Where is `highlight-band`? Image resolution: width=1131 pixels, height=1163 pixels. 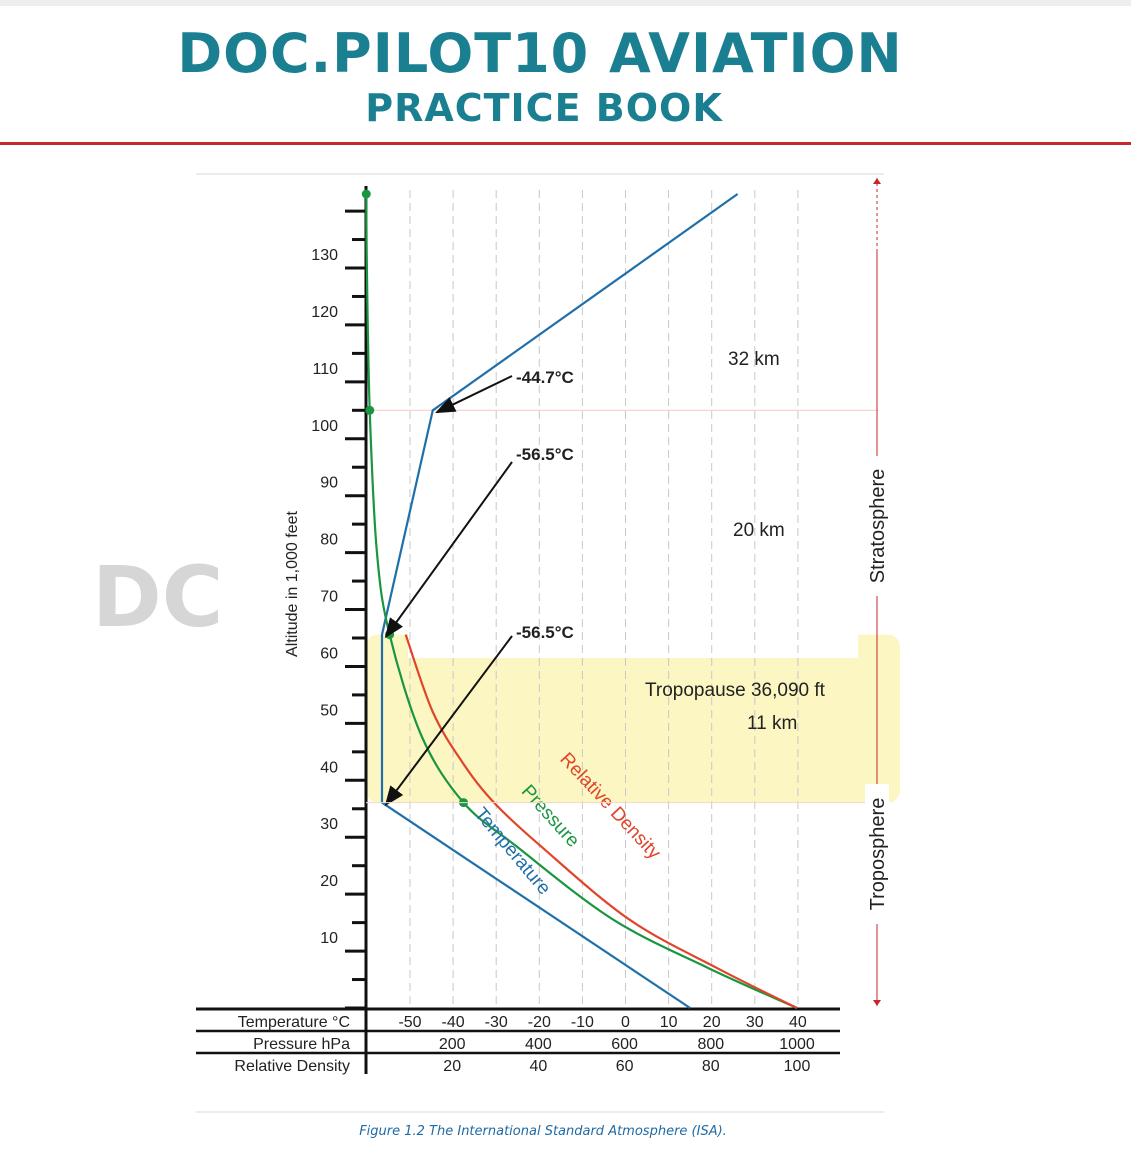 highlight-band is located at coordinates (633, 718).